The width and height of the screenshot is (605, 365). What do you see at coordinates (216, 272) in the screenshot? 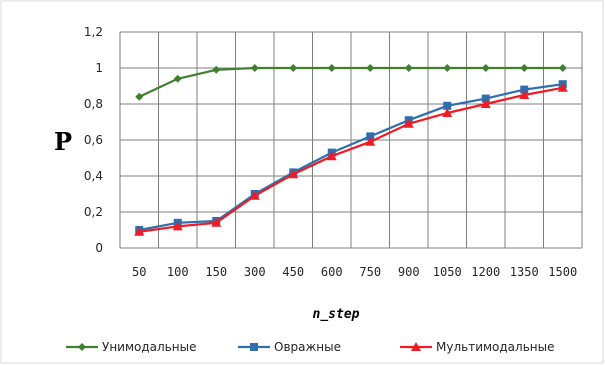
I see `x-tick-label: 150` at bounding box center [216, 272].